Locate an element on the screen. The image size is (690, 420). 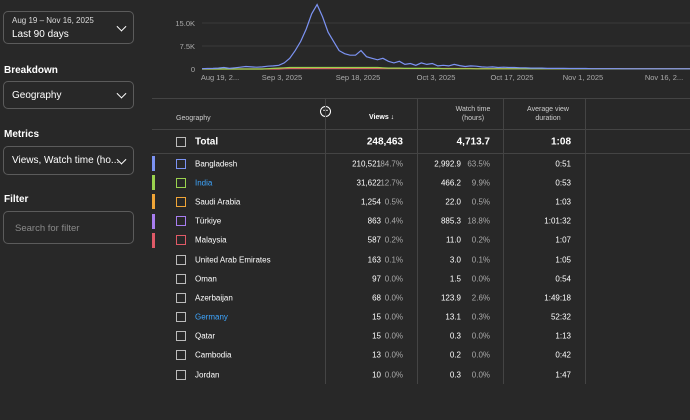
row-watch: 1.5 is located at coordinates (455, 279).